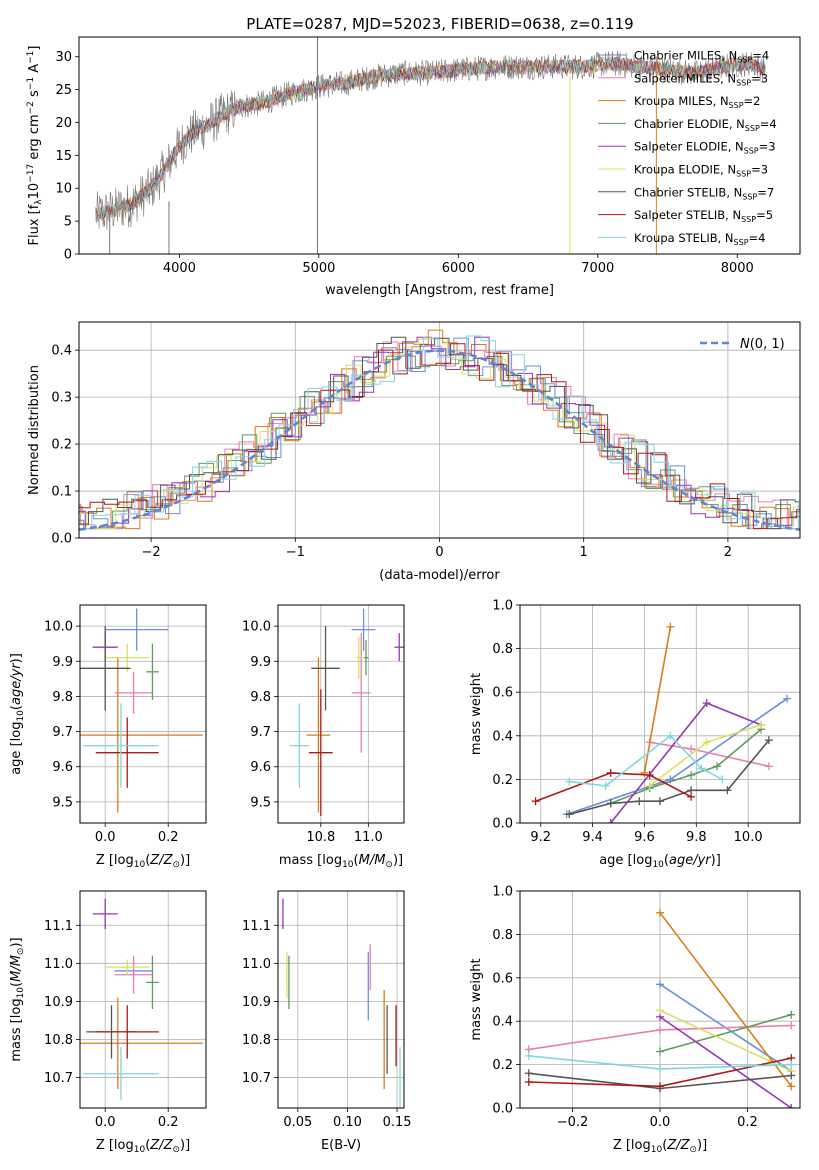 The height and width of the screenshot is (1170, 819). I want to click on y-tick-label: 10.8, so click(256, 1040).